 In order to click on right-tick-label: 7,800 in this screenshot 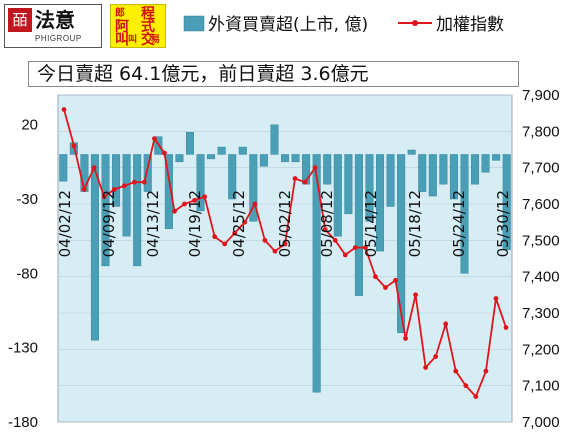, I will do `click(541, 131)`.